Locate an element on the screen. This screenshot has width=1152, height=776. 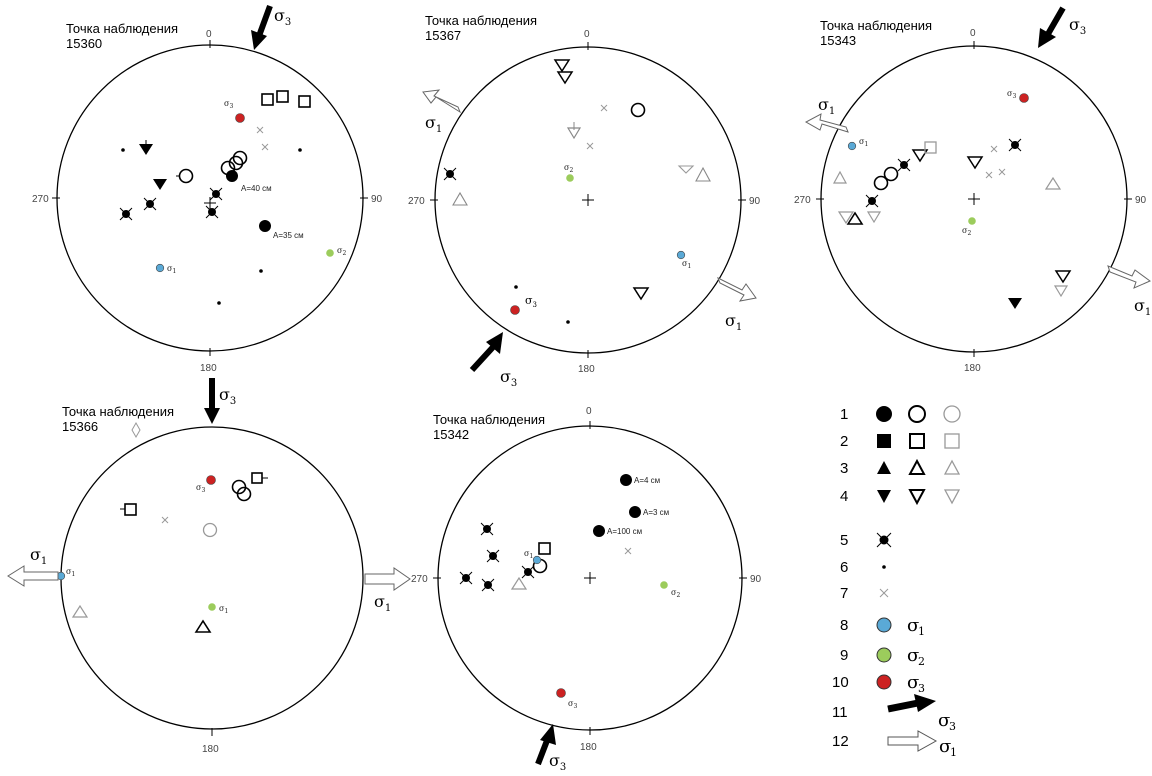
legend-black-arrow-head is located at coordinates (925, 703).